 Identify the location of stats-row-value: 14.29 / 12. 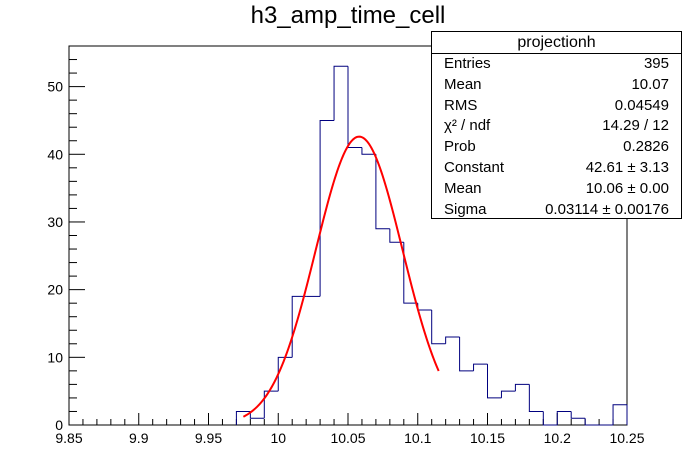
(635, 126).